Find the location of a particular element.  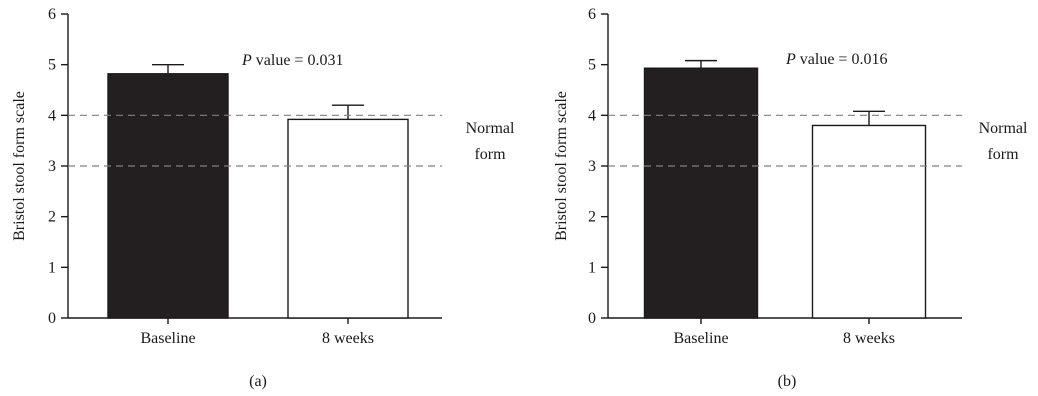

p-value-text: value = 0.031 is located at coordinates (298, 60).